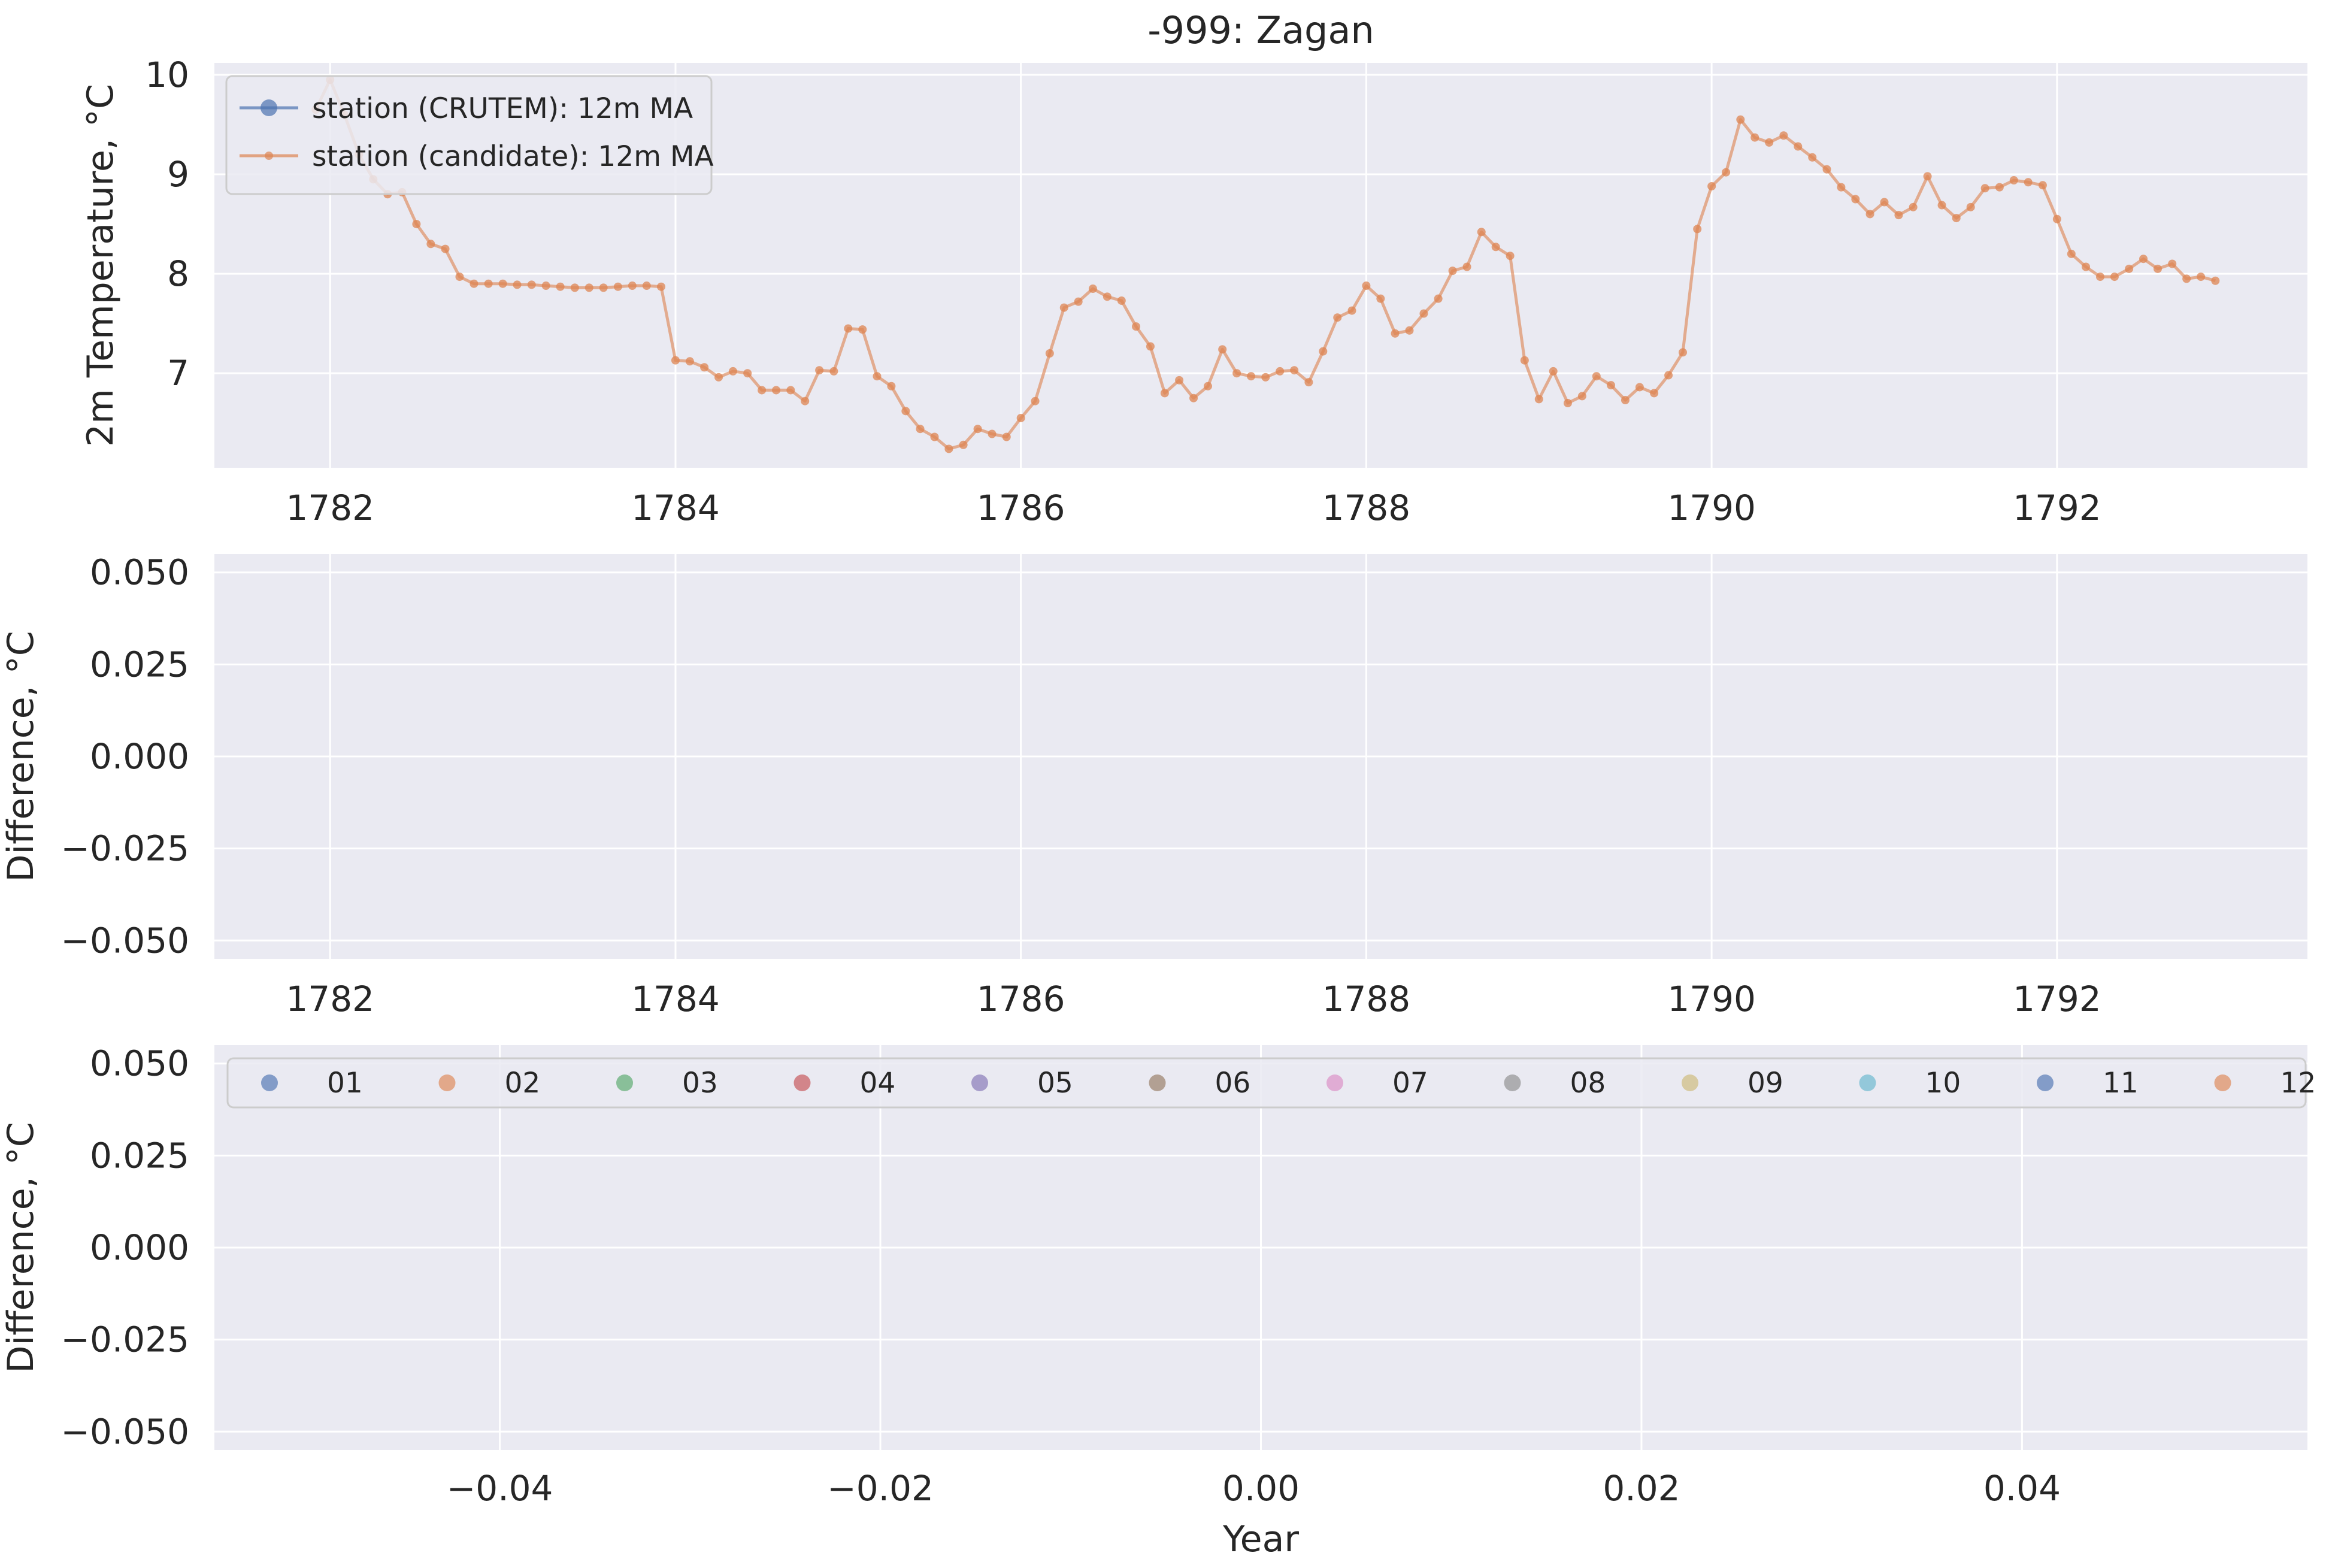 The image size is (2329, 1568). I want to click on y-tick-label: 9, so click(178, 174).